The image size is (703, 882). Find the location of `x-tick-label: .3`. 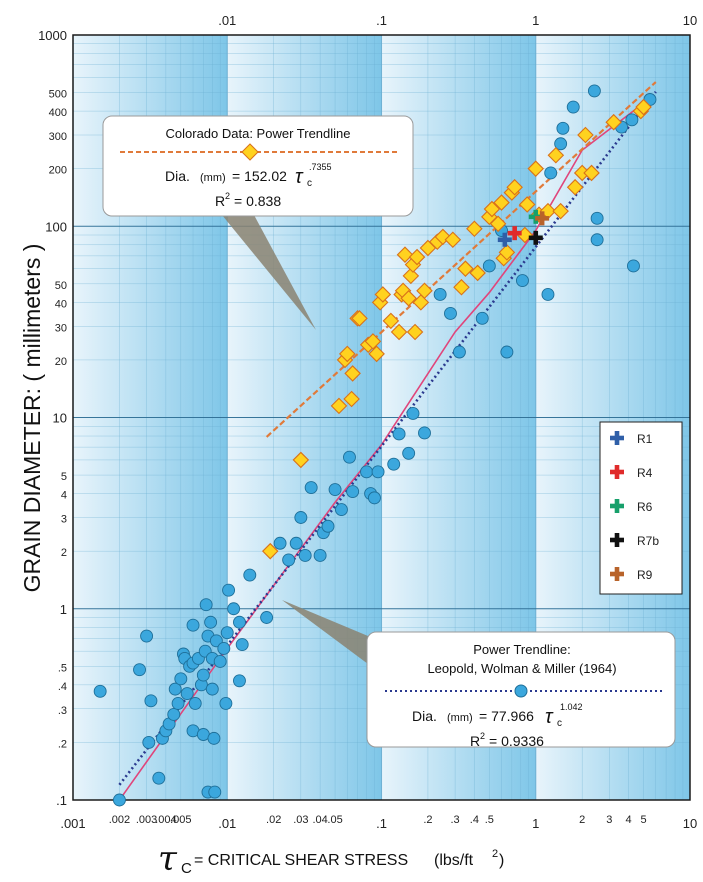

x-tick-label: .3 is located at coordinates (455, 820).